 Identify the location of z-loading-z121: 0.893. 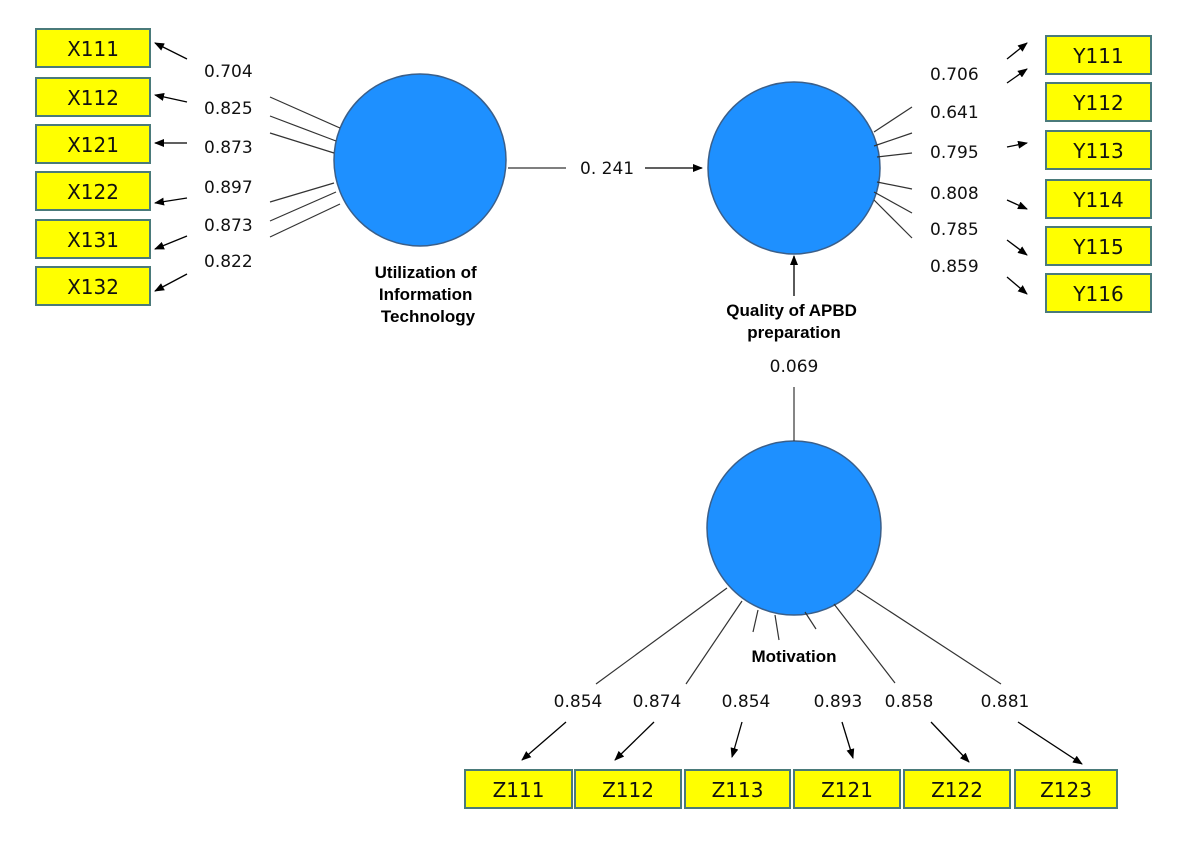
(838, 702).